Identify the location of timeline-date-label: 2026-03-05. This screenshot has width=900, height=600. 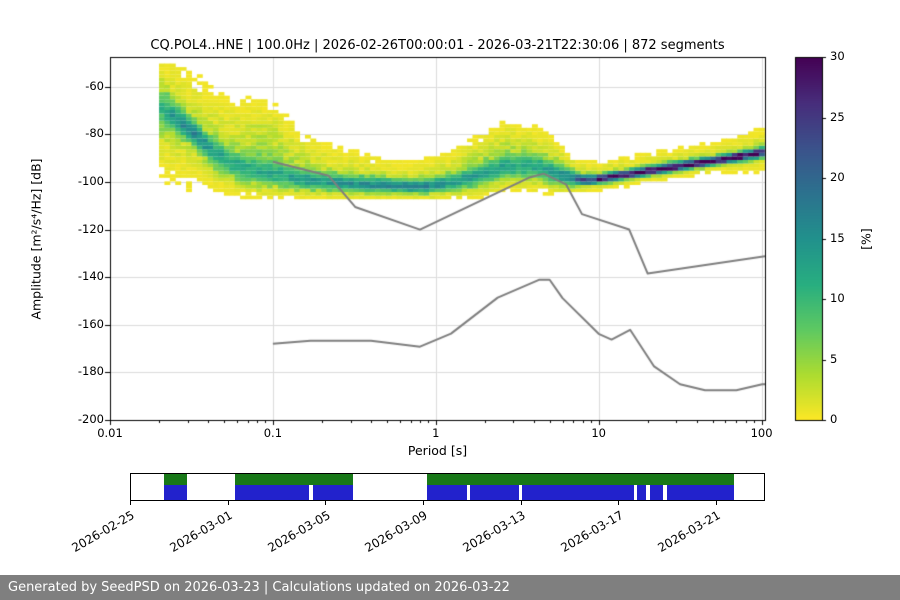
(298, 531).